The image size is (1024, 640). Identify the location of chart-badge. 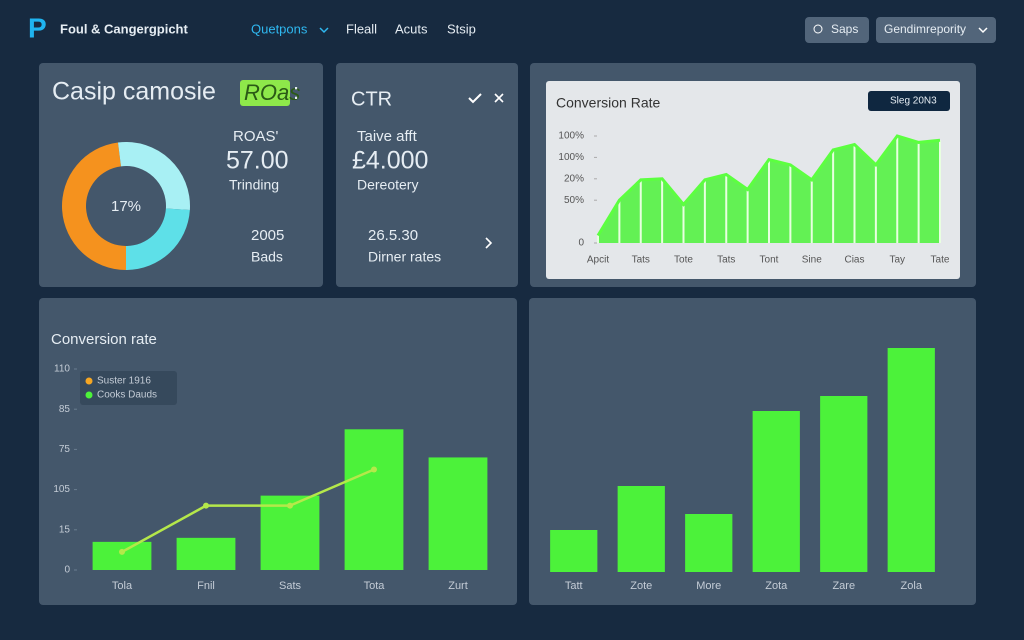
(909, 101).